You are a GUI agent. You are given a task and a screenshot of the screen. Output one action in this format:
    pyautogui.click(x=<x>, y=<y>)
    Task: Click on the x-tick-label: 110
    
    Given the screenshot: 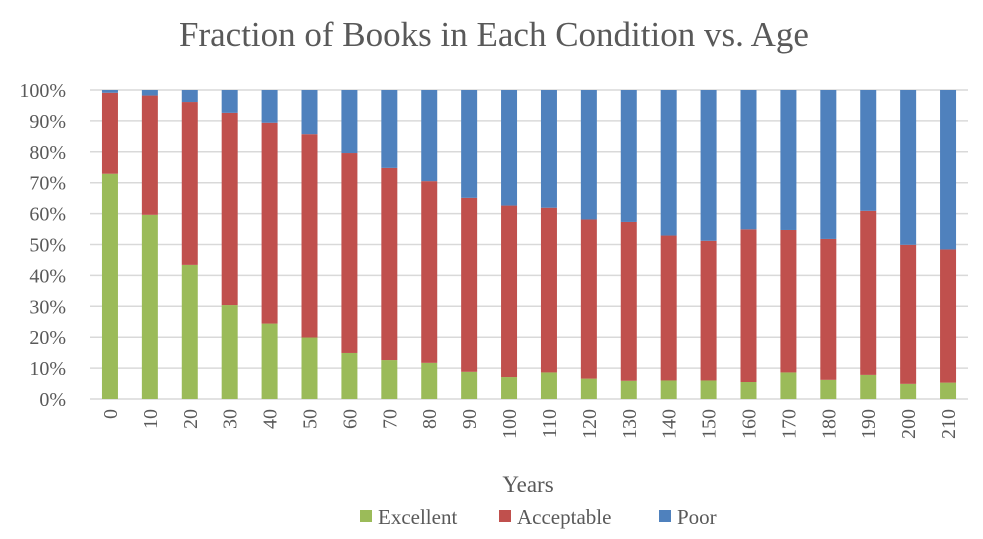 What is the action you would take?
    pyautogui.click(x=550, y=423)
    